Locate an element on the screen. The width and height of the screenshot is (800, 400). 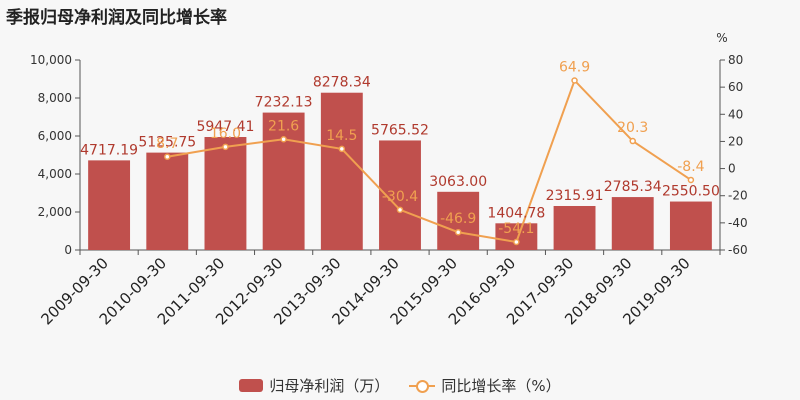
chart-title: 季报归母净利润及同比增长率 is located at coordinates (116, 18).